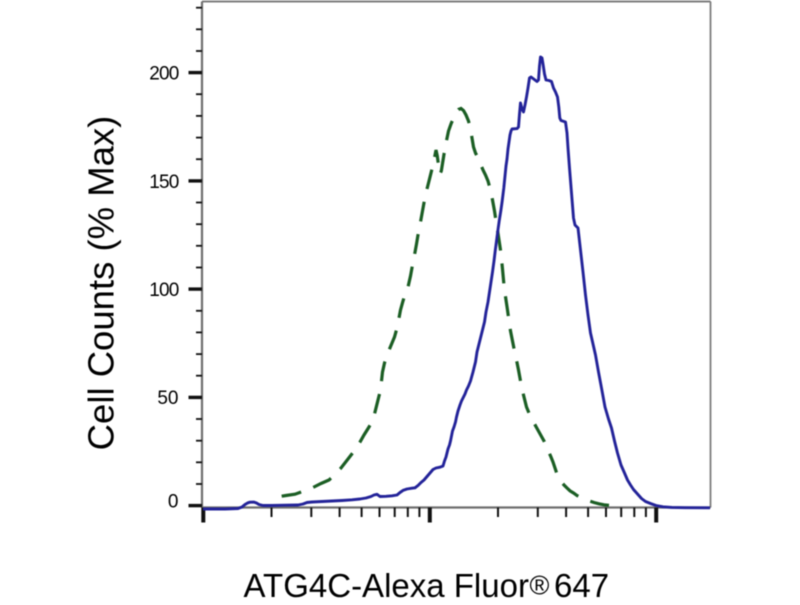 The image size is (800, 605). What do you see at coordinates (164, 182) in the screenshot?
I see `svg-text: 150` at bounding box center [164, 182].